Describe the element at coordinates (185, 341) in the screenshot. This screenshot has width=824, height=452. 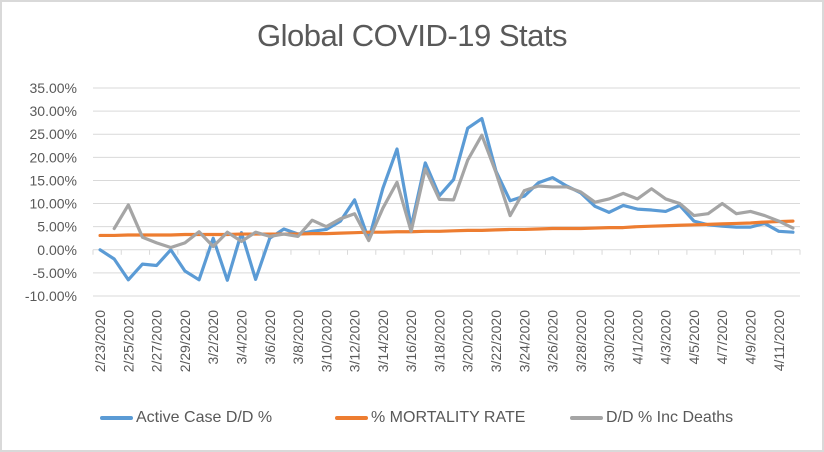
I see `x-tick-label: 2/29/2020` at that location.